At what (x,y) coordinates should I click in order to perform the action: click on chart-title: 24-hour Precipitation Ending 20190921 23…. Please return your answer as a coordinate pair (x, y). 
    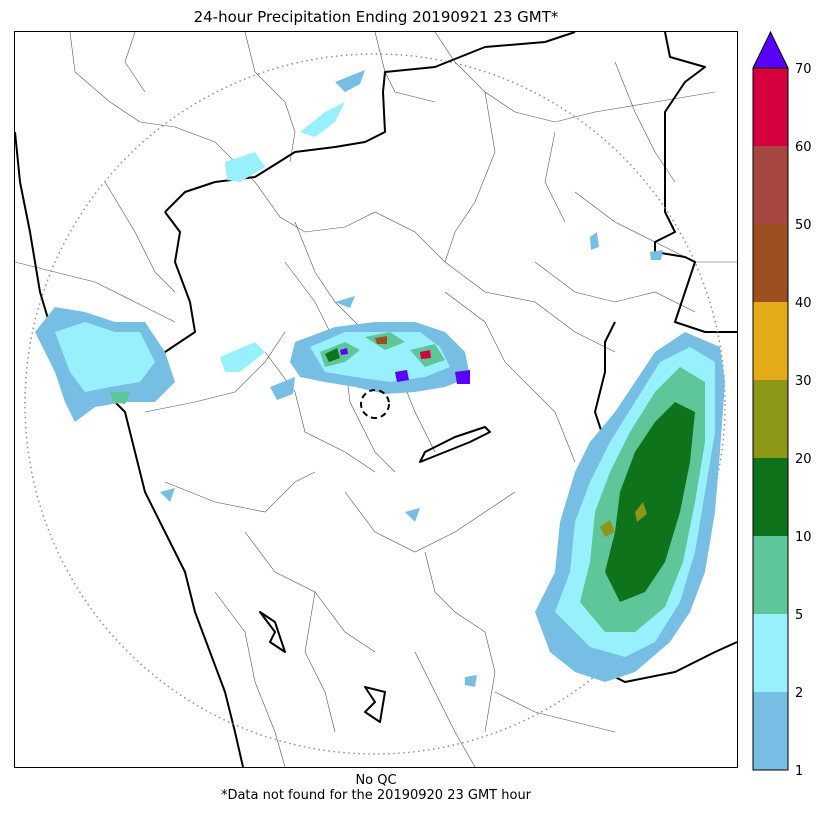
    Looking at the image, I should click on (376, 17).